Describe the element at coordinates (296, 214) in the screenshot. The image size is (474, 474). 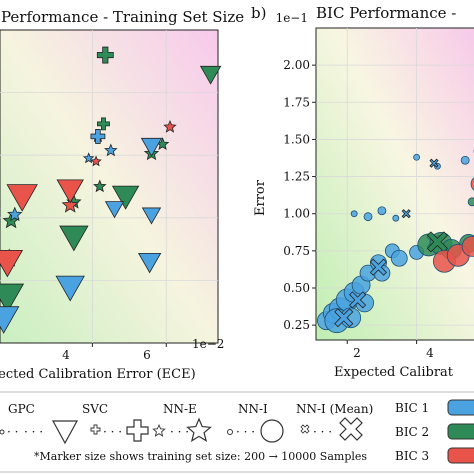
I see `panel-b-y-tick-label: 1.00` at that location.